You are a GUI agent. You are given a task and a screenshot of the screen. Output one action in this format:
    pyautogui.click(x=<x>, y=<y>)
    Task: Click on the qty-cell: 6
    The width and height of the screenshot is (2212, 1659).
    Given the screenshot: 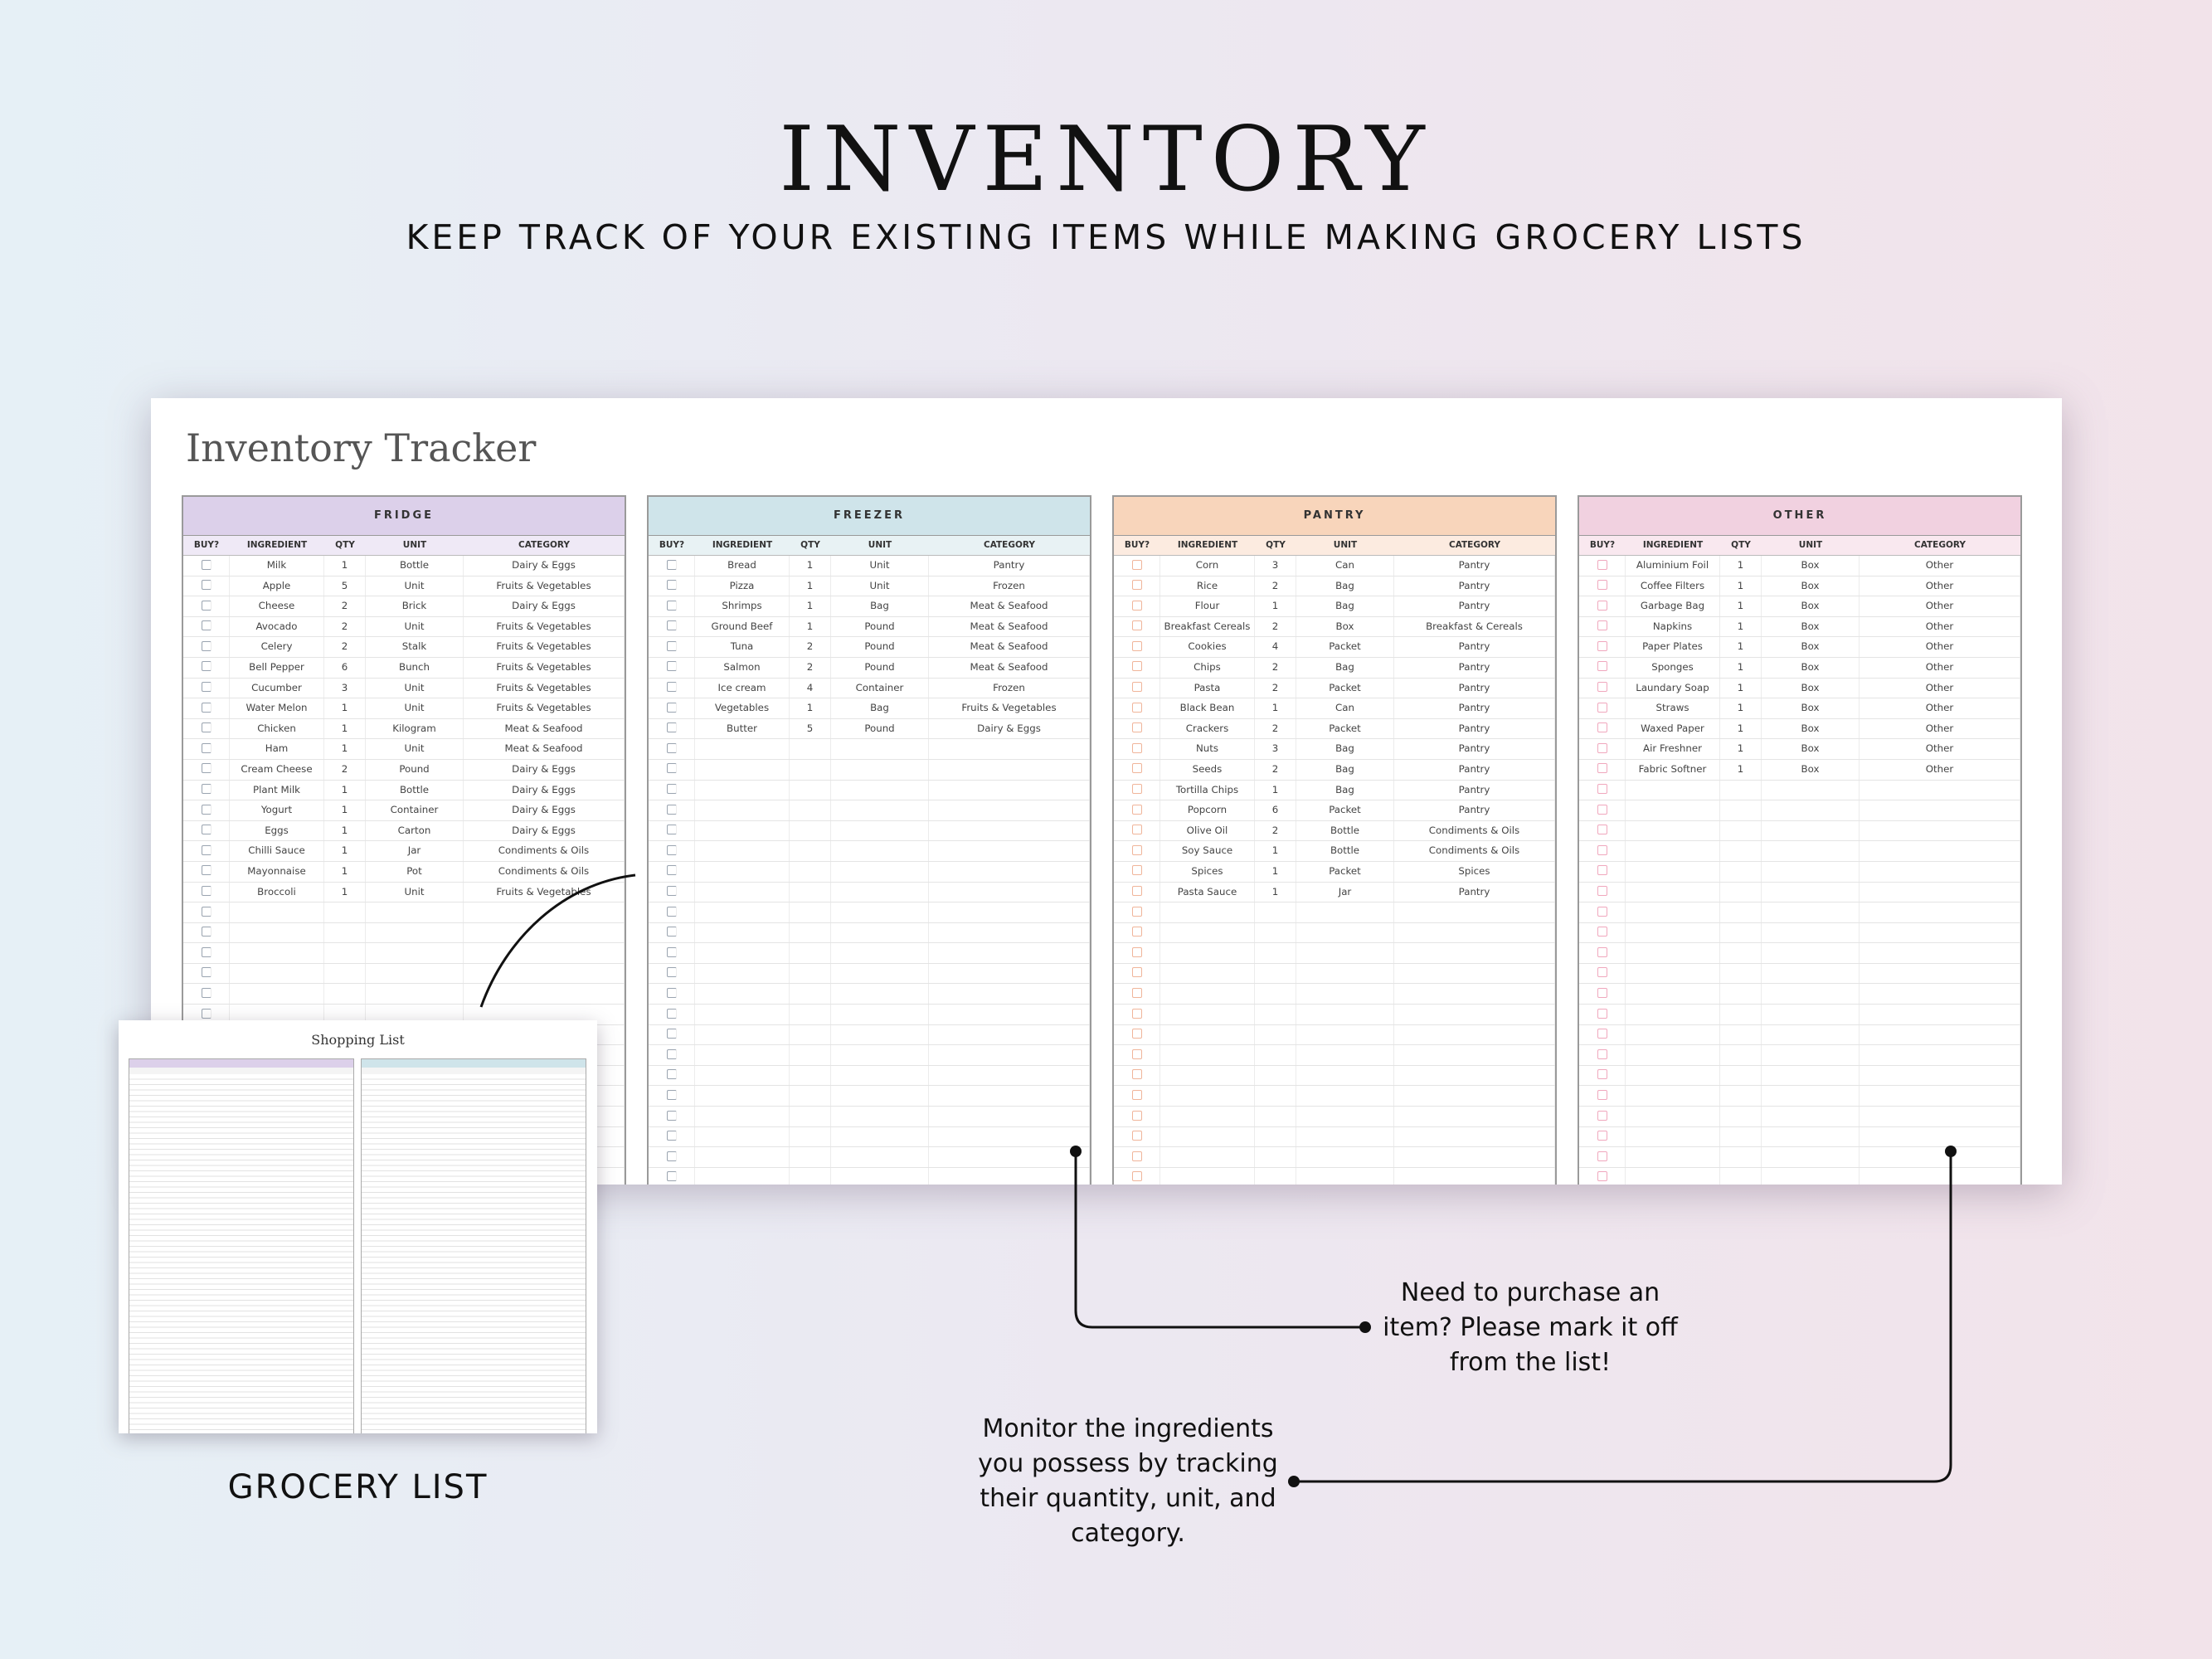 What is the action you would take?
    pyautogui.click(x=1275, y=810)
    